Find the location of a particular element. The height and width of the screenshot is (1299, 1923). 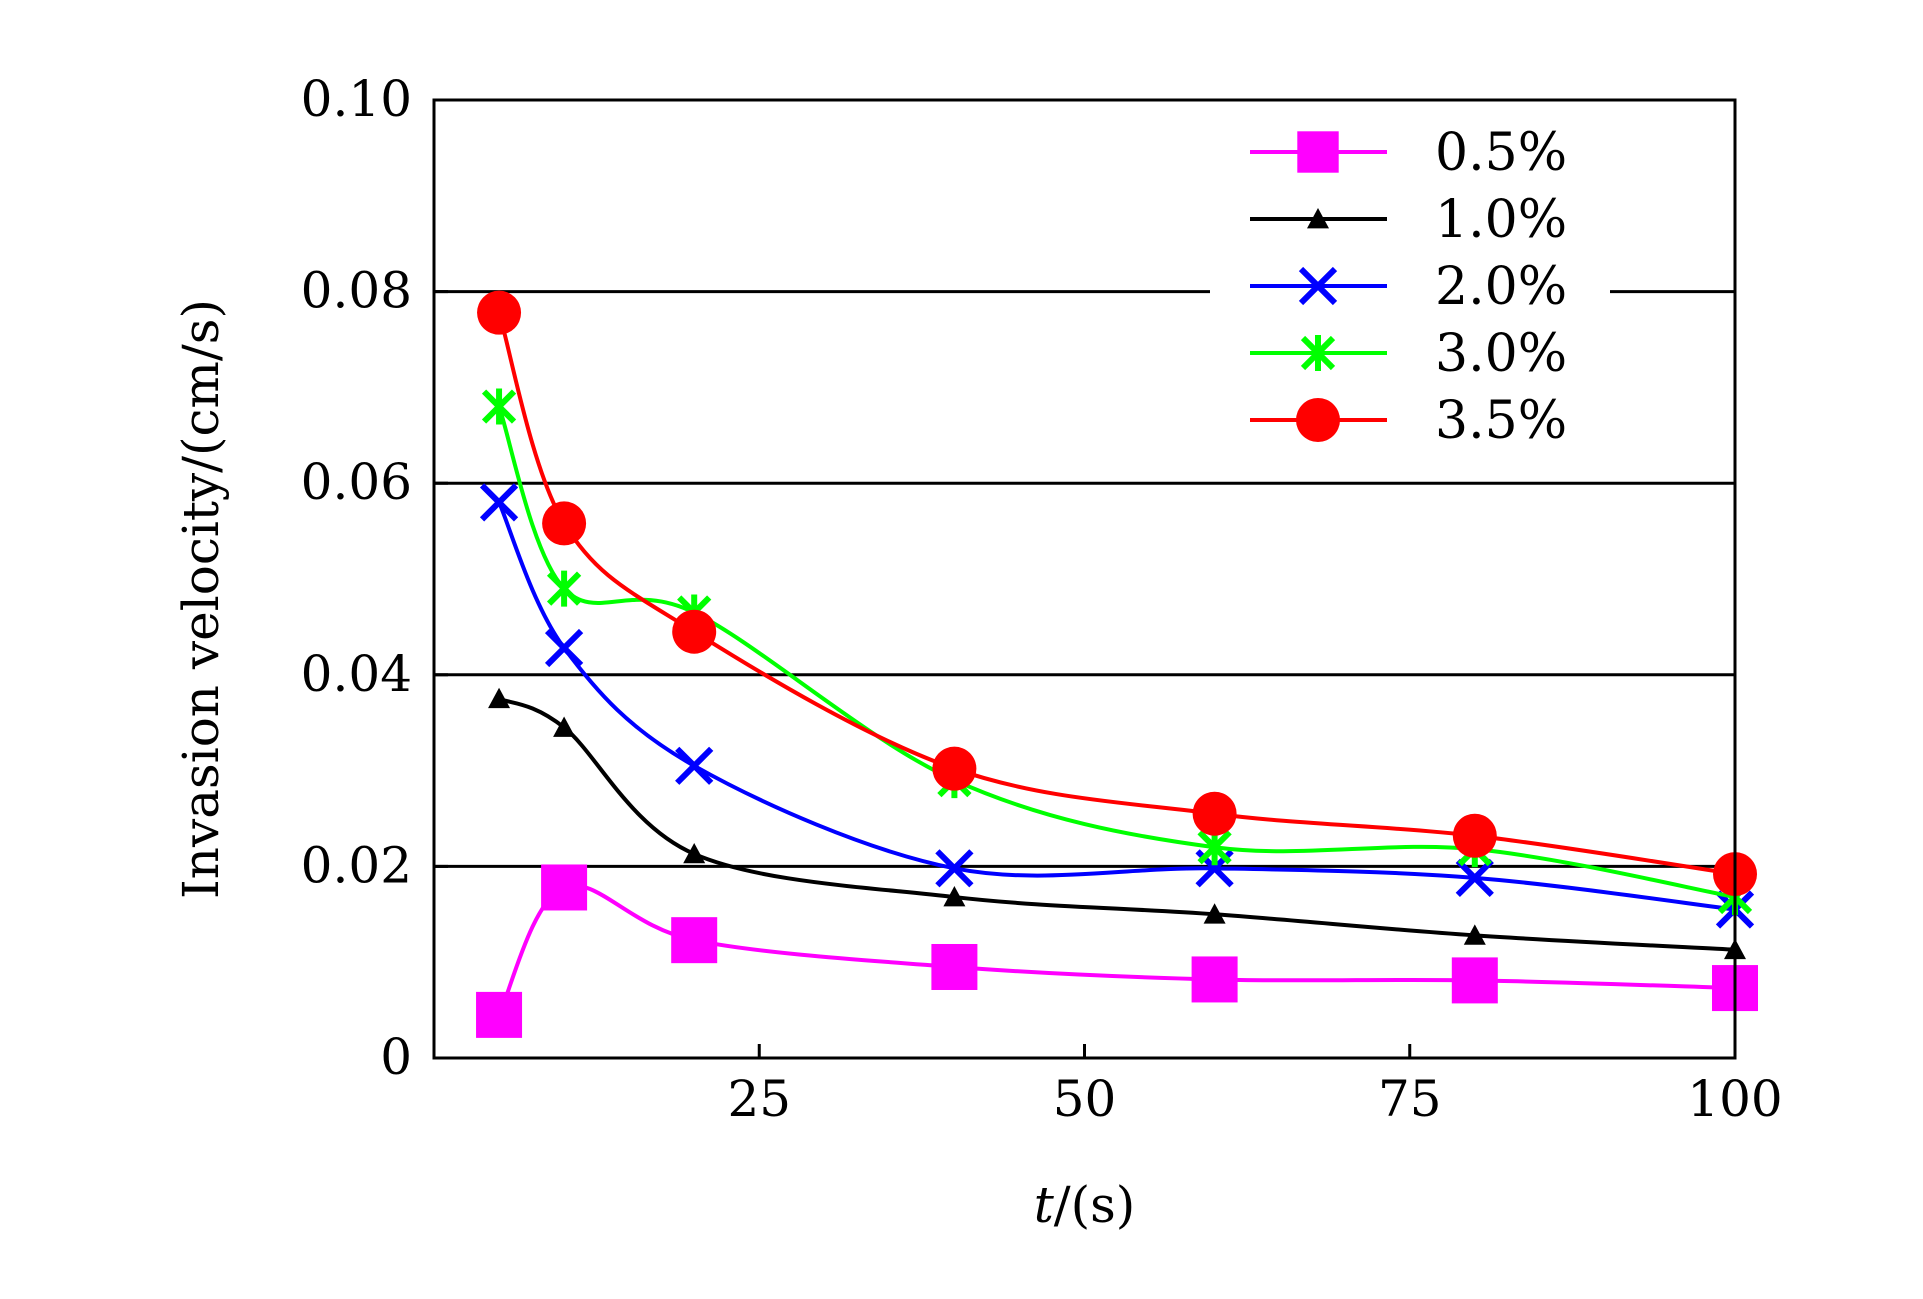

legend-label-0: 0.5% is located at coordinates (1501, 153).